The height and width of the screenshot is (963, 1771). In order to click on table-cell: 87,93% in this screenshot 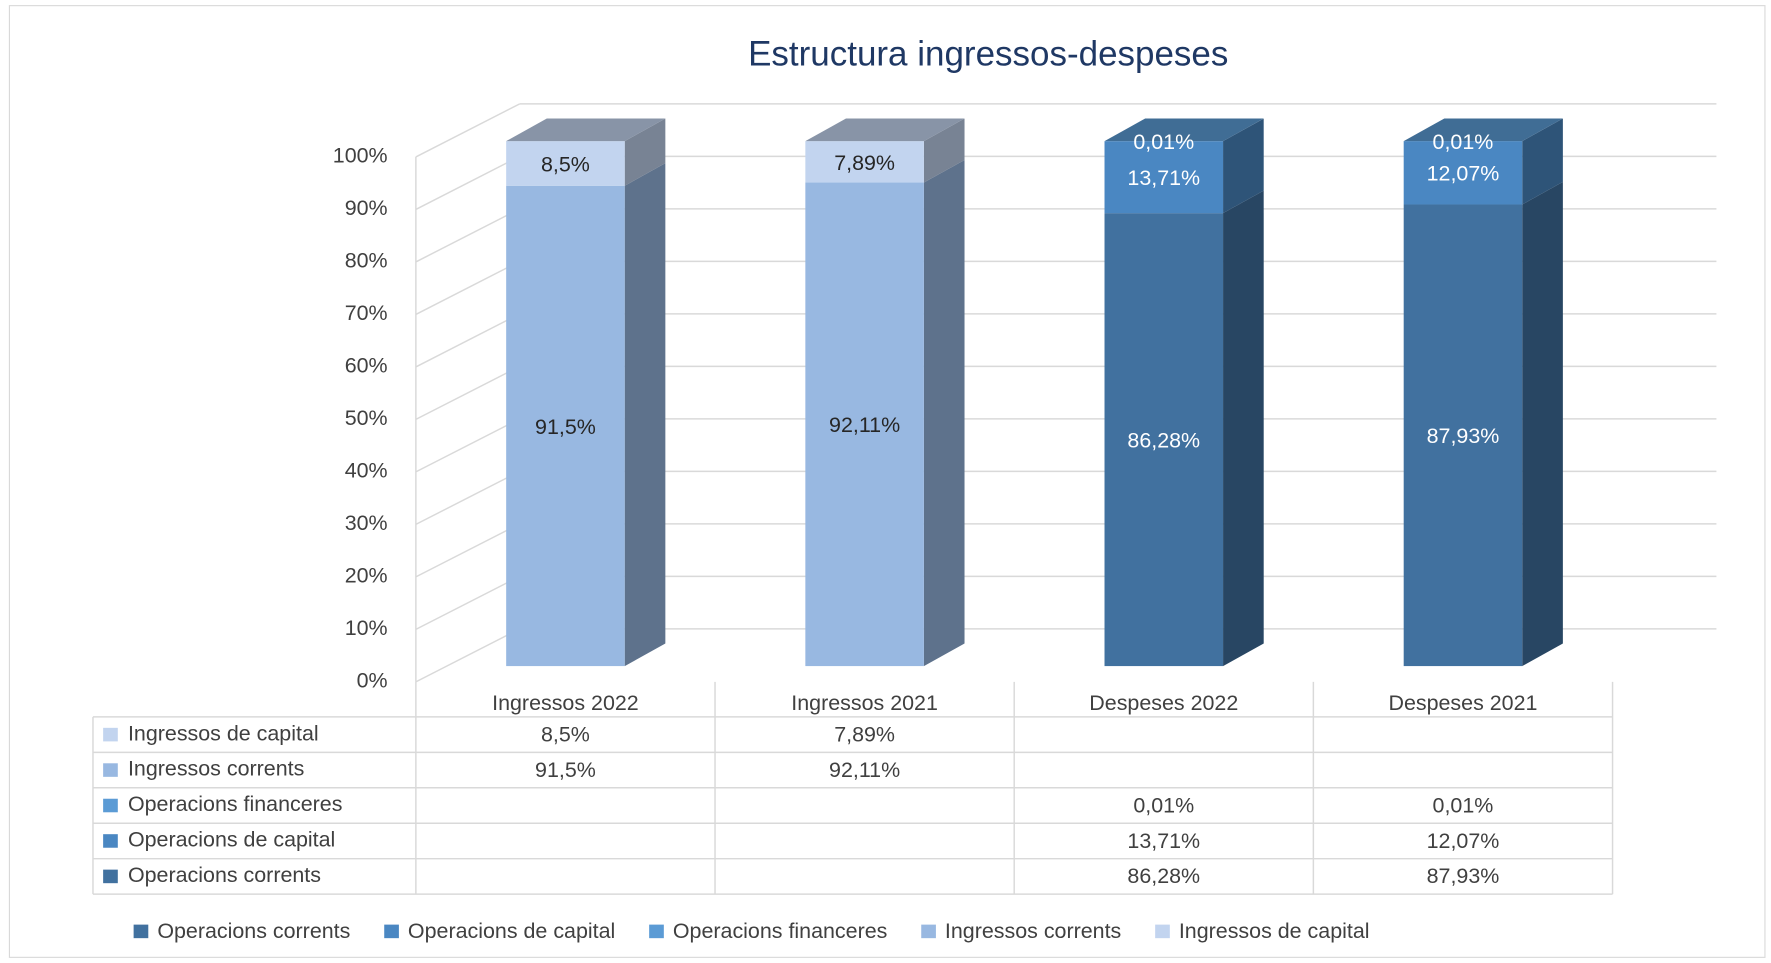, I will do `click(1463, 876)`.